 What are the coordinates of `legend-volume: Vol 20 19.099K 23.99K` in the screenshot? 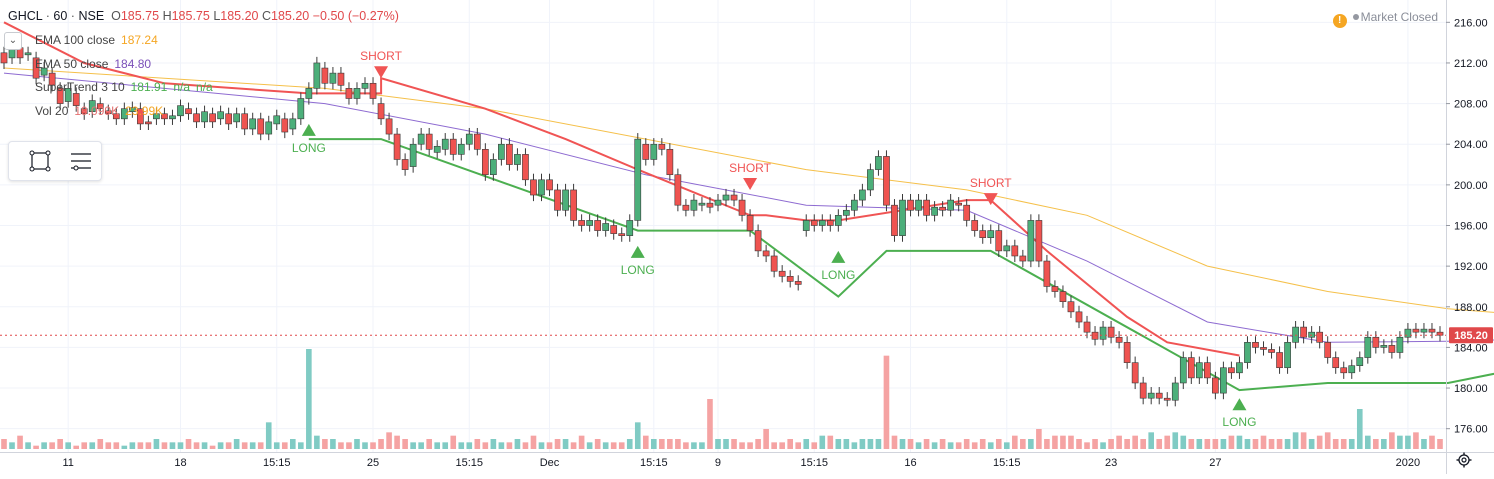 It's located at (106, 113).